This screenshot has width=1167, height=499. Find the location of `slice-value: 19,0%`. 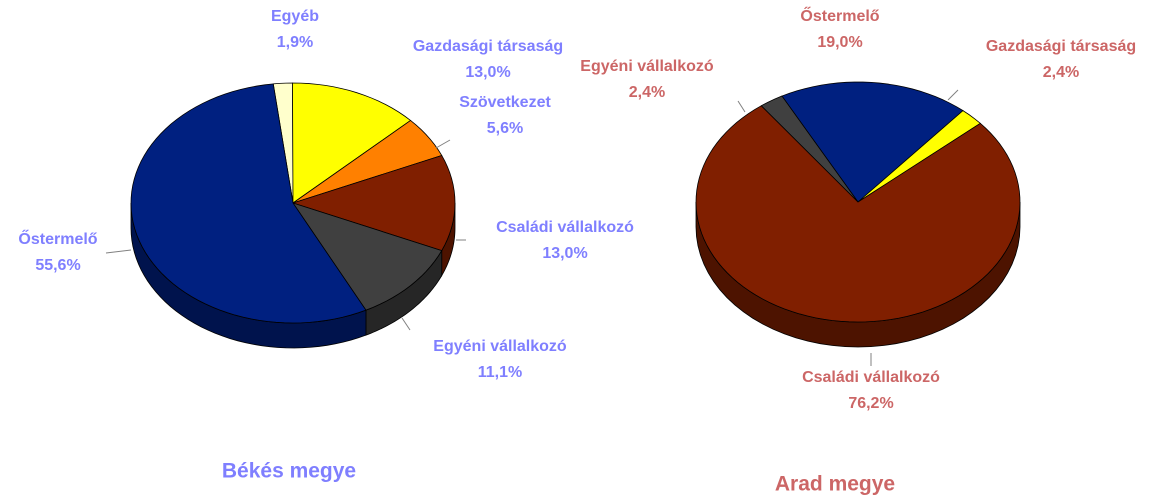

slice-value: 19,0% is located at coordinates (839, 42).